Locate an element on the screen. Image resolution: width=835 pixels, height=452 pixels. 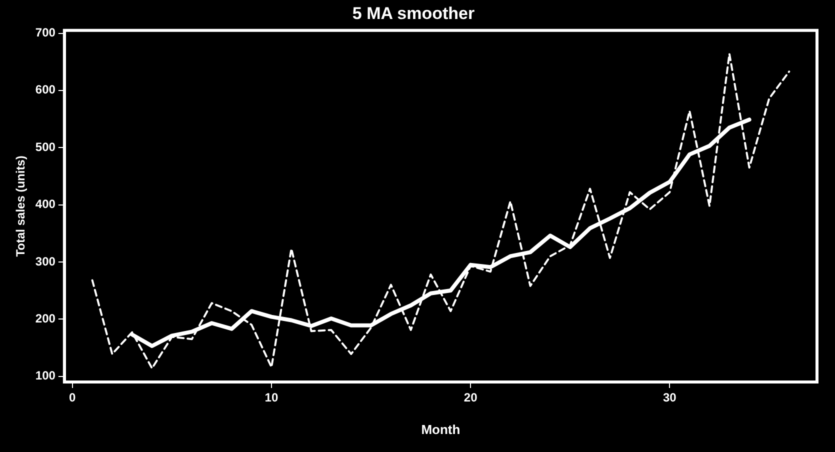
y-axis-title: Total sales (units) is located at coordinates (21, 206).